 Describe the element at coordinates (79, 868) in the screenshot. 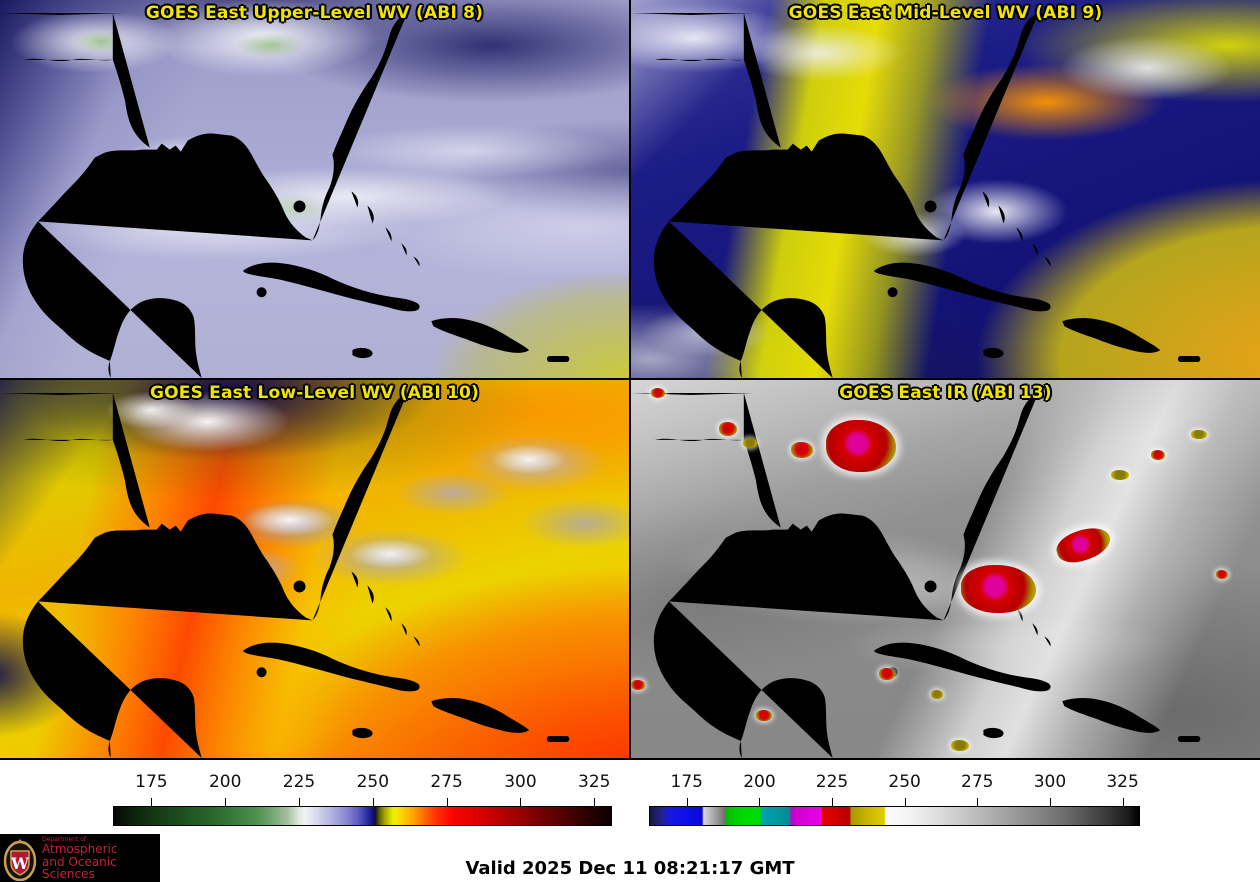

I see `logo-name-line2: and Oceanic Sciences` at that location.